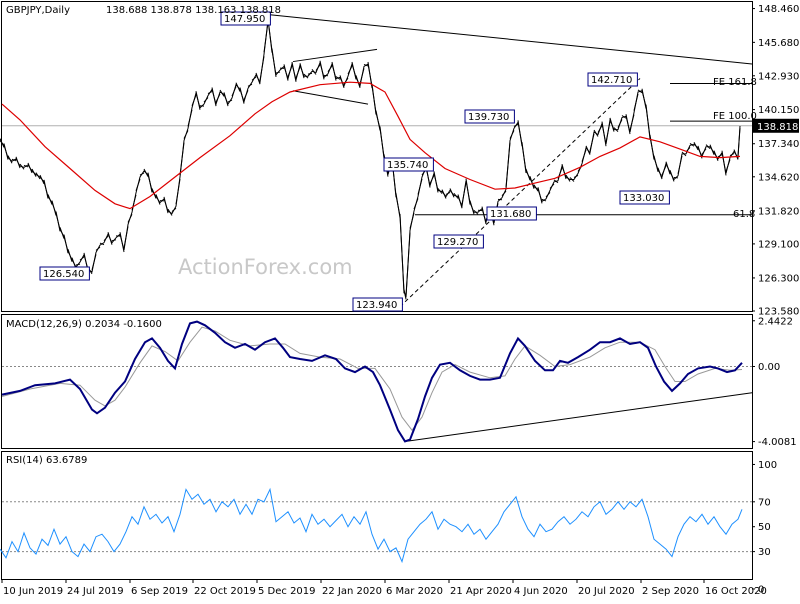 The width and height of the screenshot is (800, 604). What do you see at coordinates (767, 465) in the screenshot?
I see `rsi-ytick-label: 100` at bounding box center [767, 465].